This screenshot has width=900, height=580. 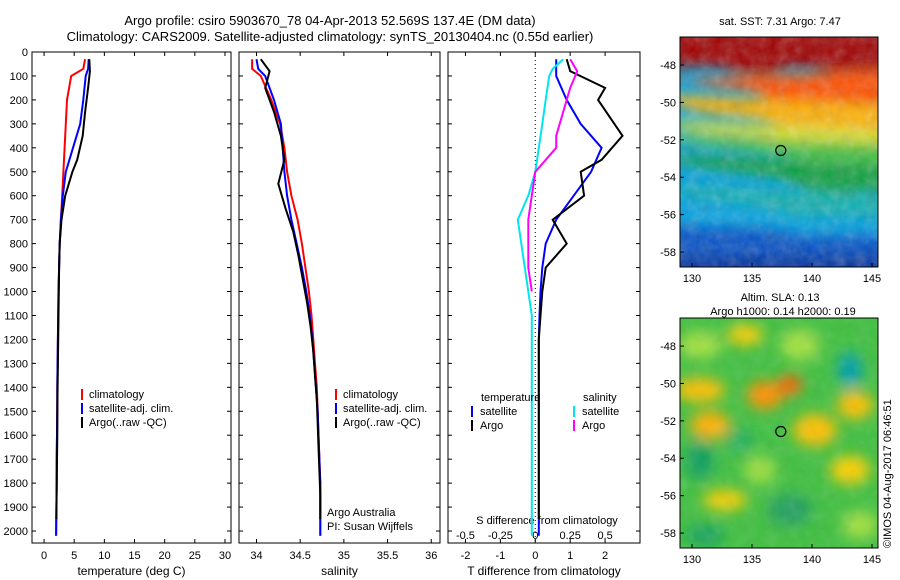 I want to click on sst-map-field, so click(x=779, y=152).